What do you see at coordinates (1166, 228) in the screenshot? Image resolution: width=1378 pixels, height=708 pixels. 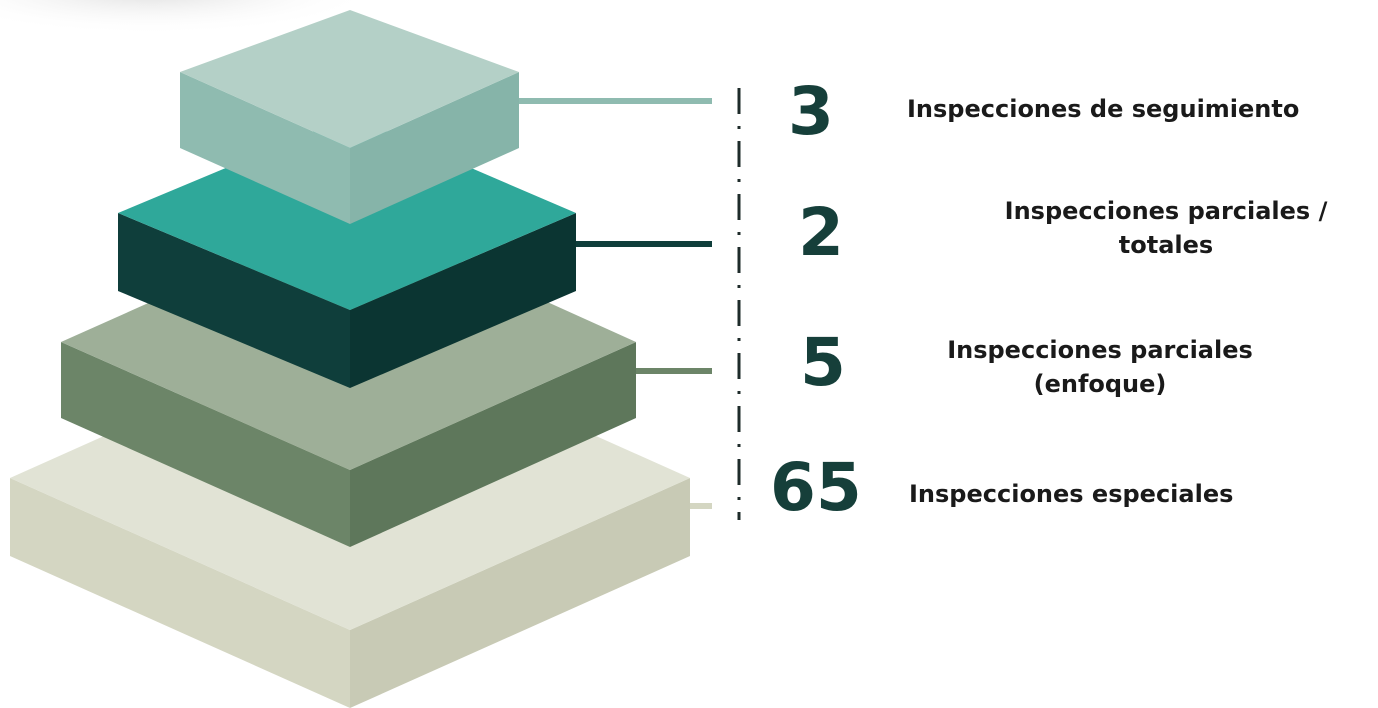 I see `tier-parciales-totales-label: Inspecciones parciales / totales` at bounding box center [1166, 228].